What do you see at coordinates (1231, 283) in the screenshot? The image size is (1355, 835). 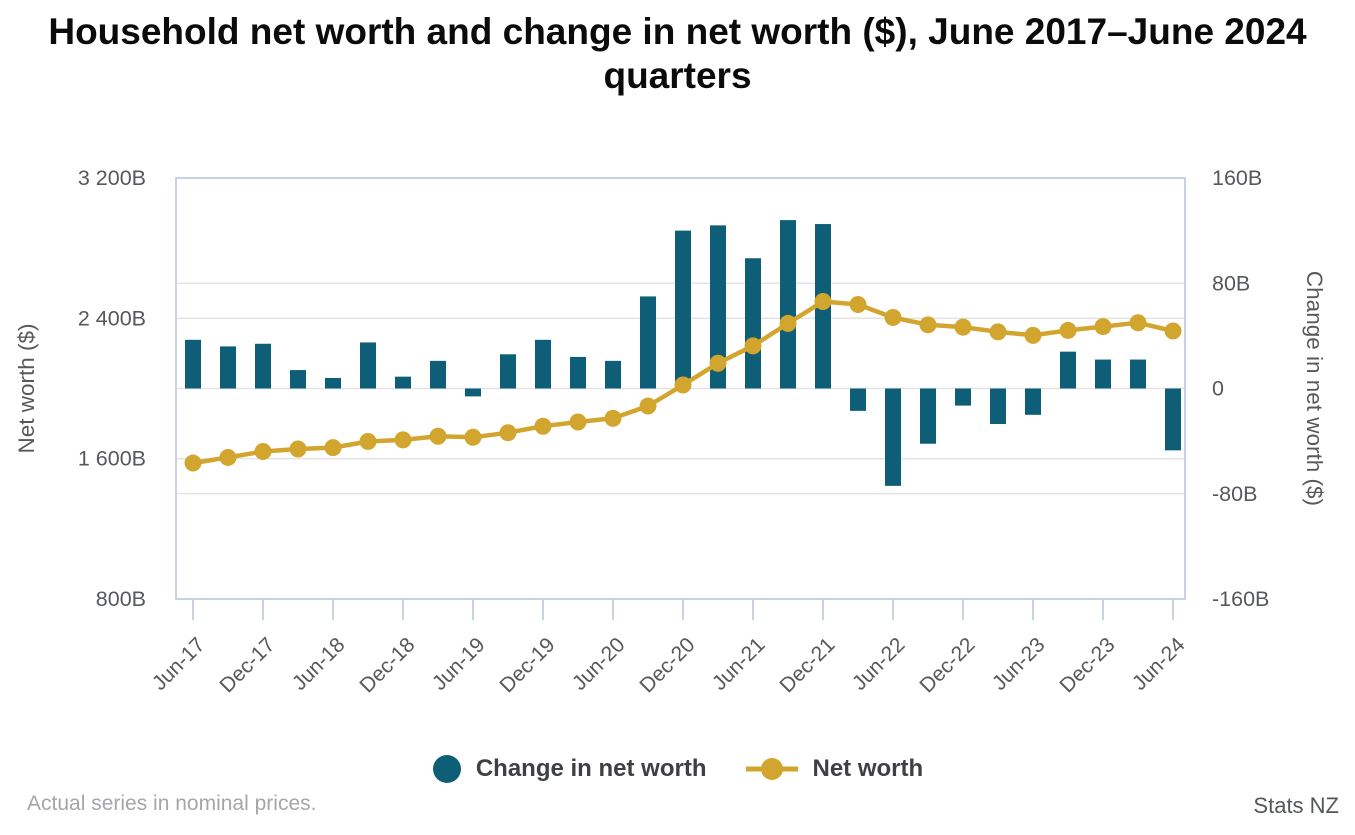 I see `y-right-tick-label-80: 80B` at bounding box center [1231, 283].